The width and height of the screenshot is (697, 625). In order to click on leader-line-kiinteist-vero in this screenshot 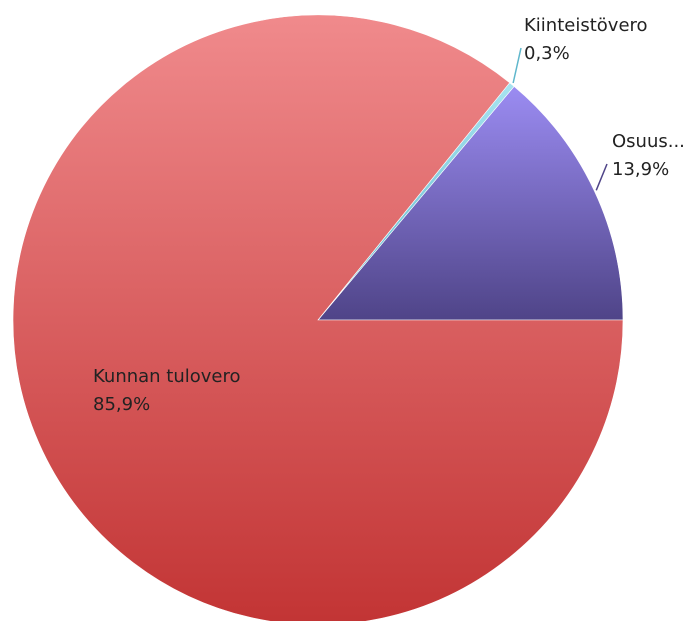, I will do `click(517, 65)`.